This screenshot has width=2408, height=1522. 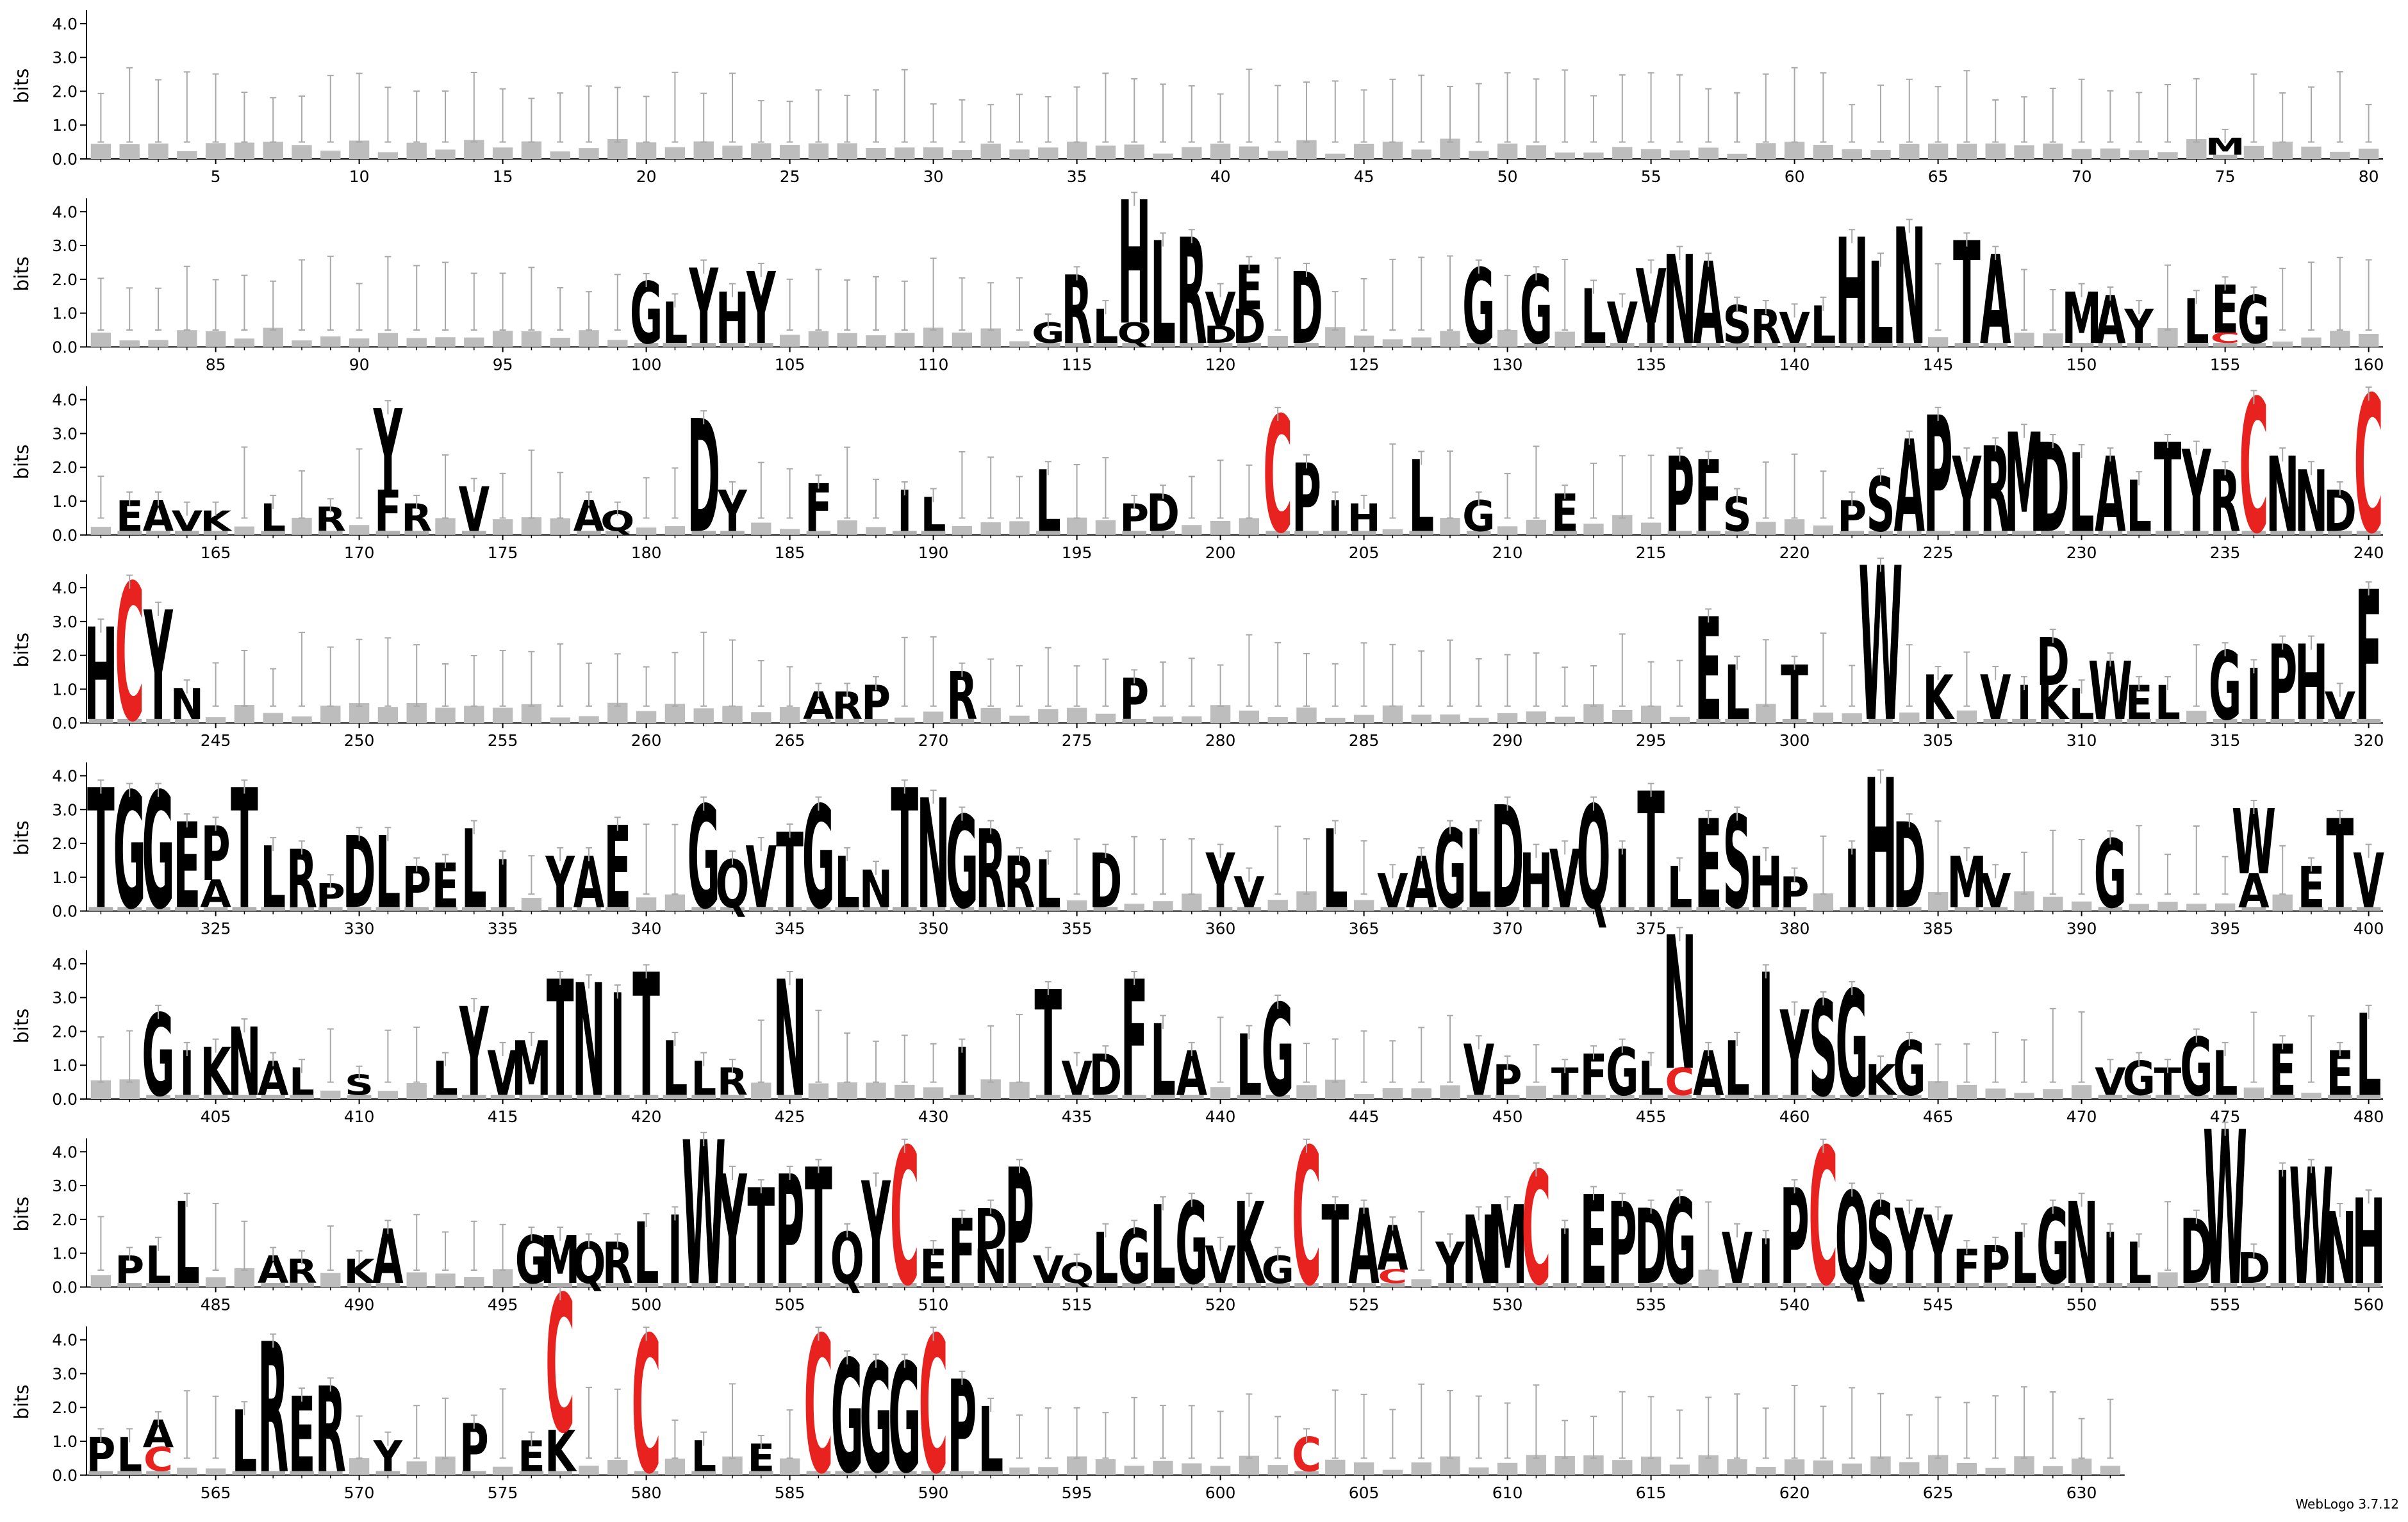 What do you see at coordinates (1651, 176) in the screenshot?
I see `x-tick-label: 55` at bounding box center [1651, 176].